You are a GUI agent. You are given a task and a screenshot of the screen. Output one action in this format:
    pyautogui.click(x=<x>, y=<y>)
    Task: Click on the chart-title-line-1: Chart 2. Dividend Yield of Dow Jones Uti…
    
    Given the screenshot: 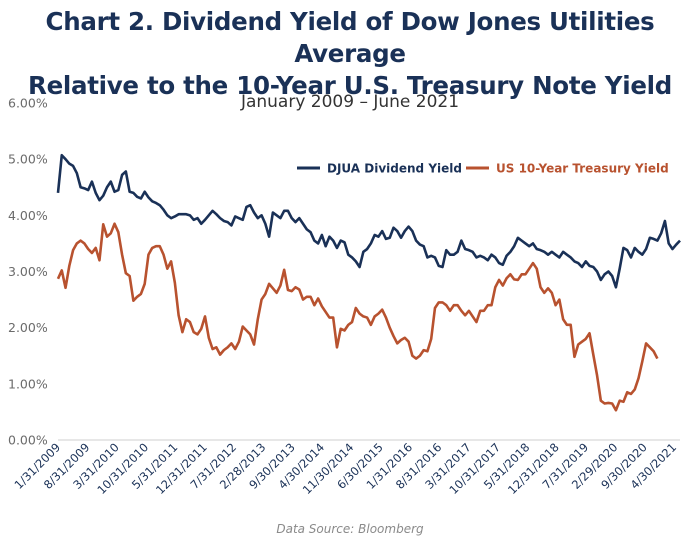 What is the action you would take?
    pyautogui.click(x=350, y=37)
    